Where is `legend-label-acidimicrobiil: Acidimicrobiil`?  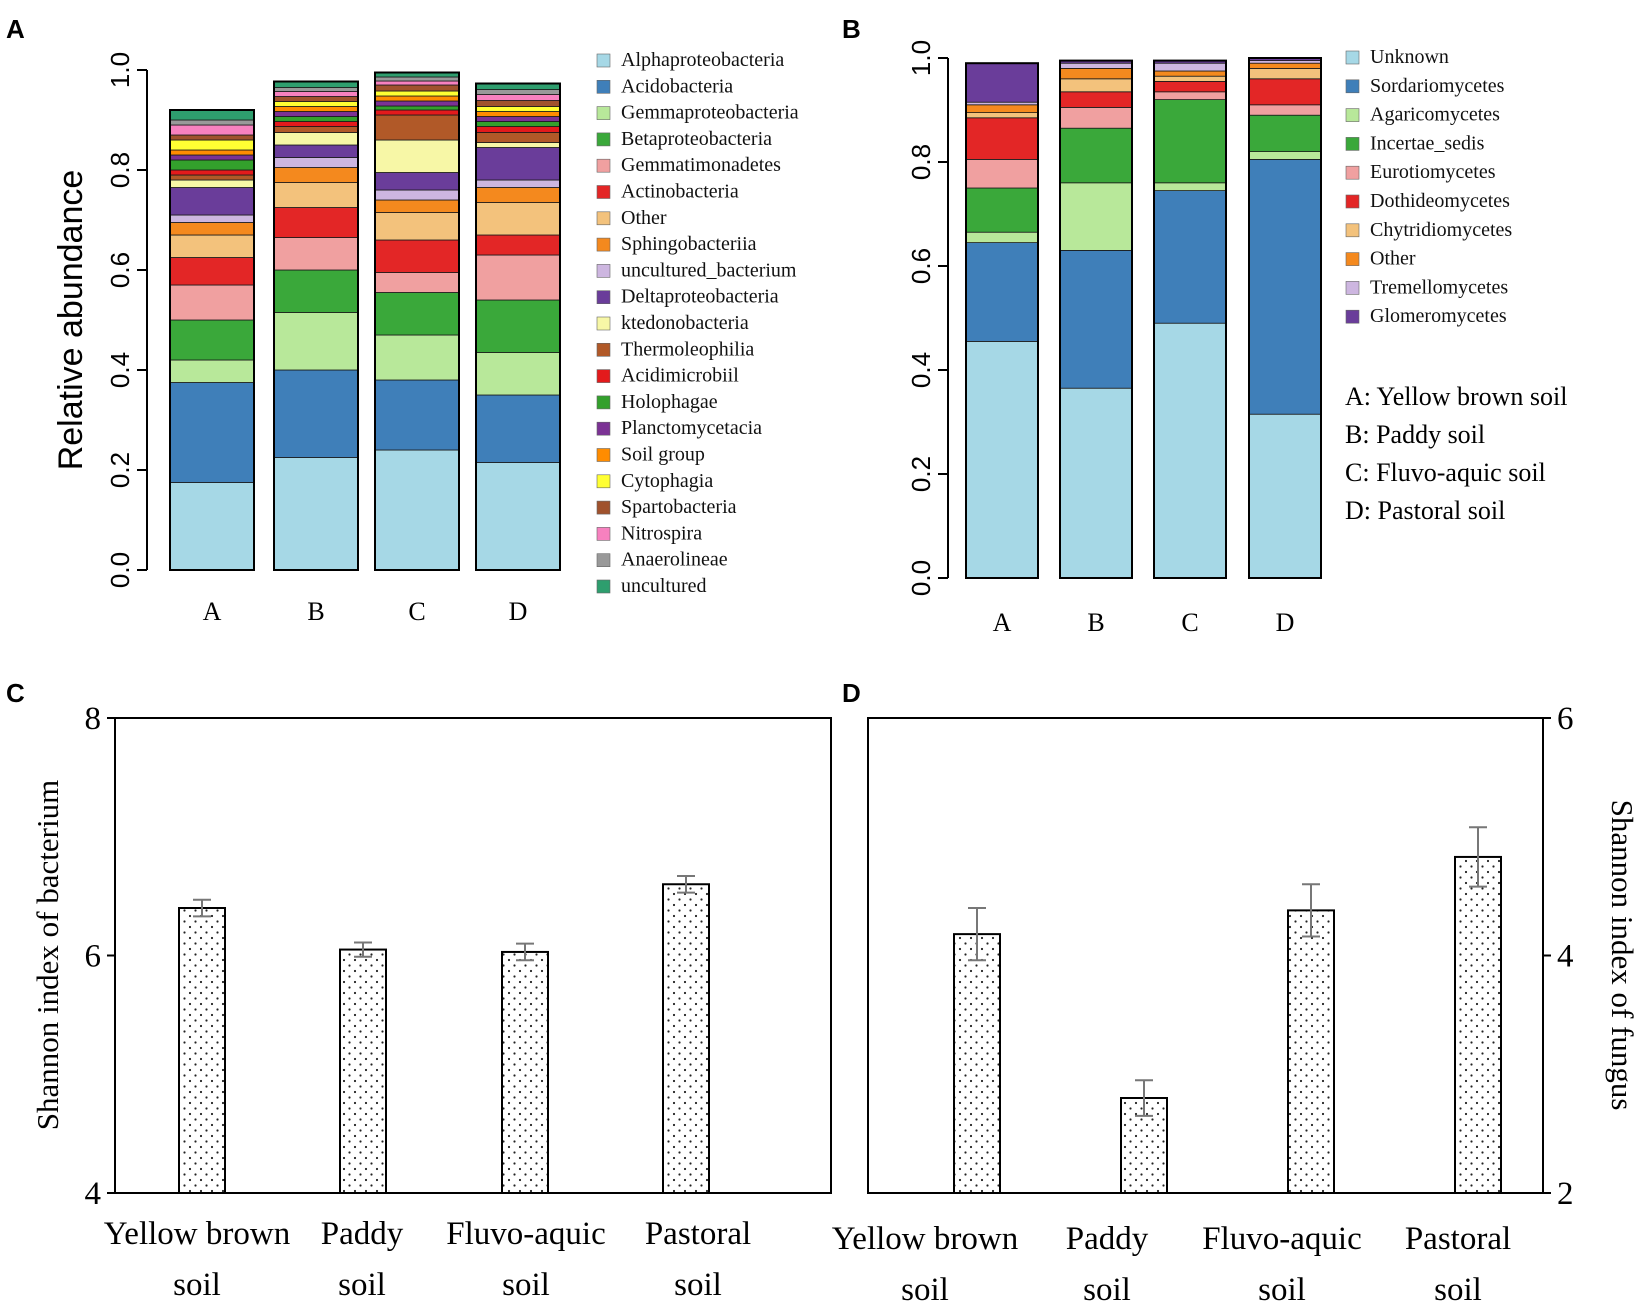
legend-label-acidimicrobiil: Acidimicrobiil is located at coordinates (680, 376).